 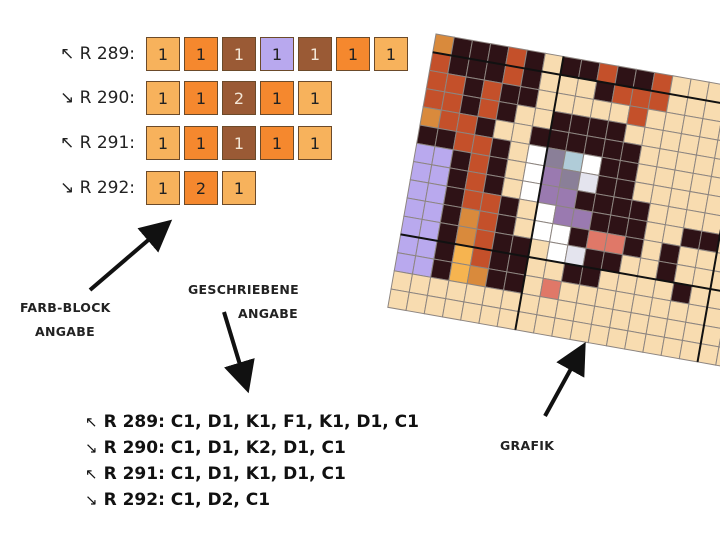 I want to click on row-label: ↖ R 291:, so click(x=98, y=143).